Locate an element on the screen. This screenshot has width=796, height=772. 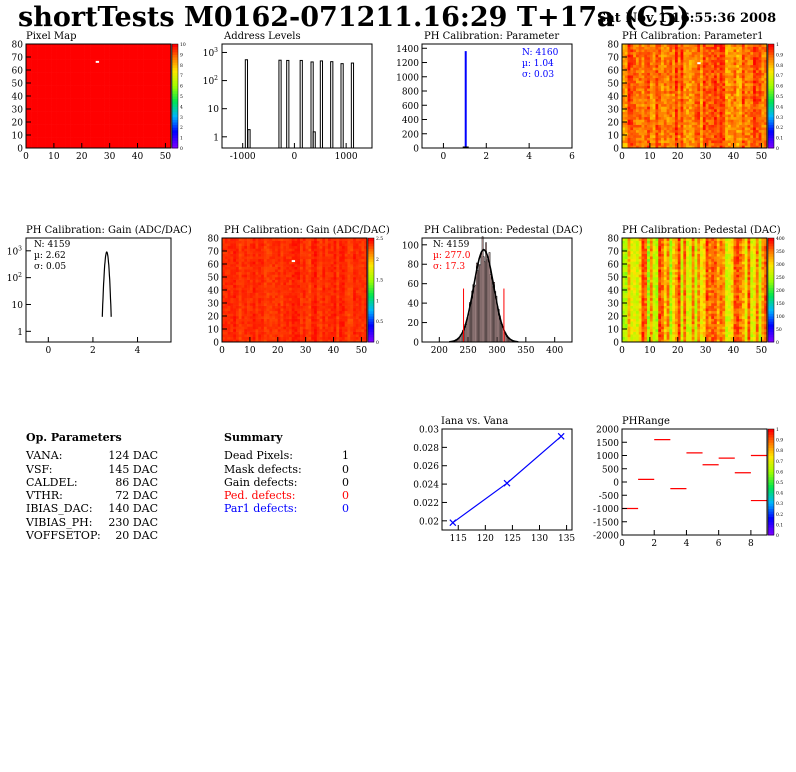
pixel-map-colorbar-cell is located at coordinates (175, 111).